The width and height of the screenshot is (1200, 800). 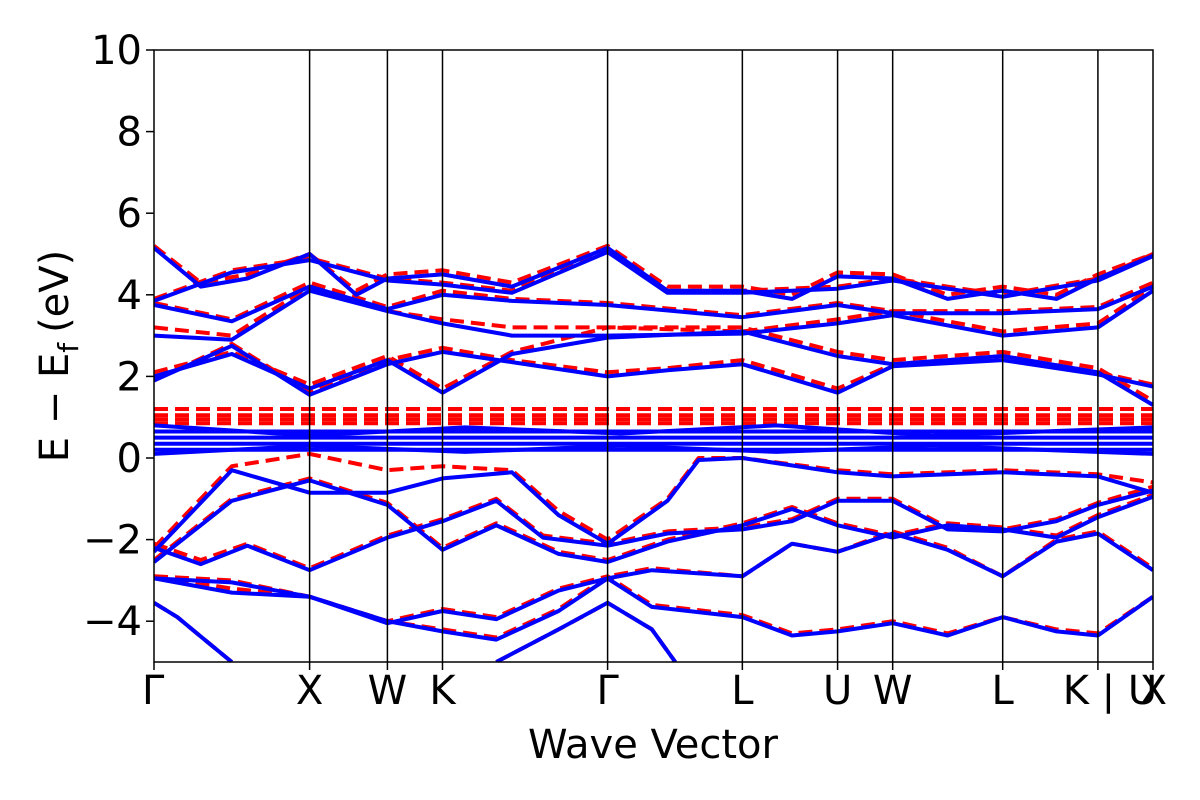 I want to click on y-tick-label: 6, so click(x=129, y=214).